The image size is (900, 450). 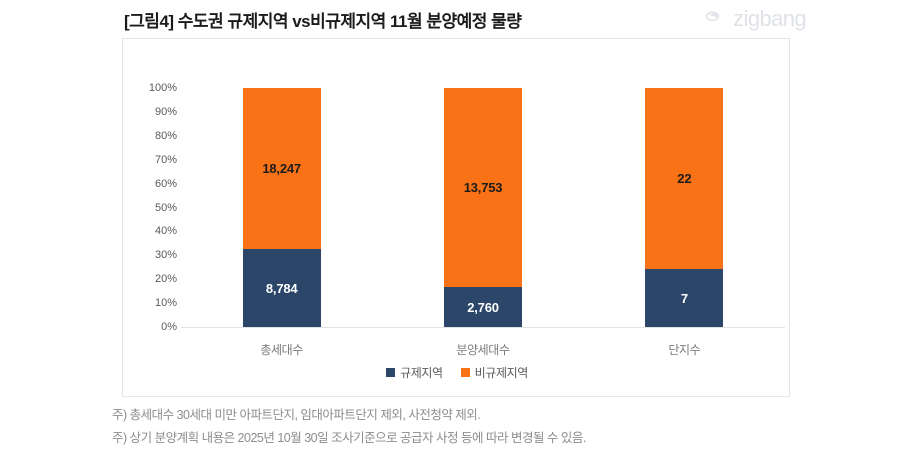 What do you see at coordinates (165, 183) in the screenshot?
I see `y-axis-tick: 60%` at bounding box center [165, 183].